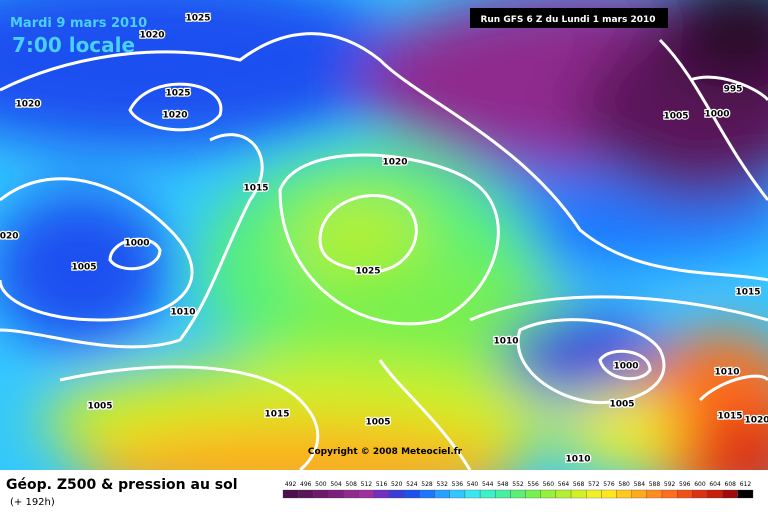 Image resolution: width=768 pixels, height=512 pixels. Describe the element at coordinates (564, 484) in the screenshot. I see `scale-label: 564` at that location.